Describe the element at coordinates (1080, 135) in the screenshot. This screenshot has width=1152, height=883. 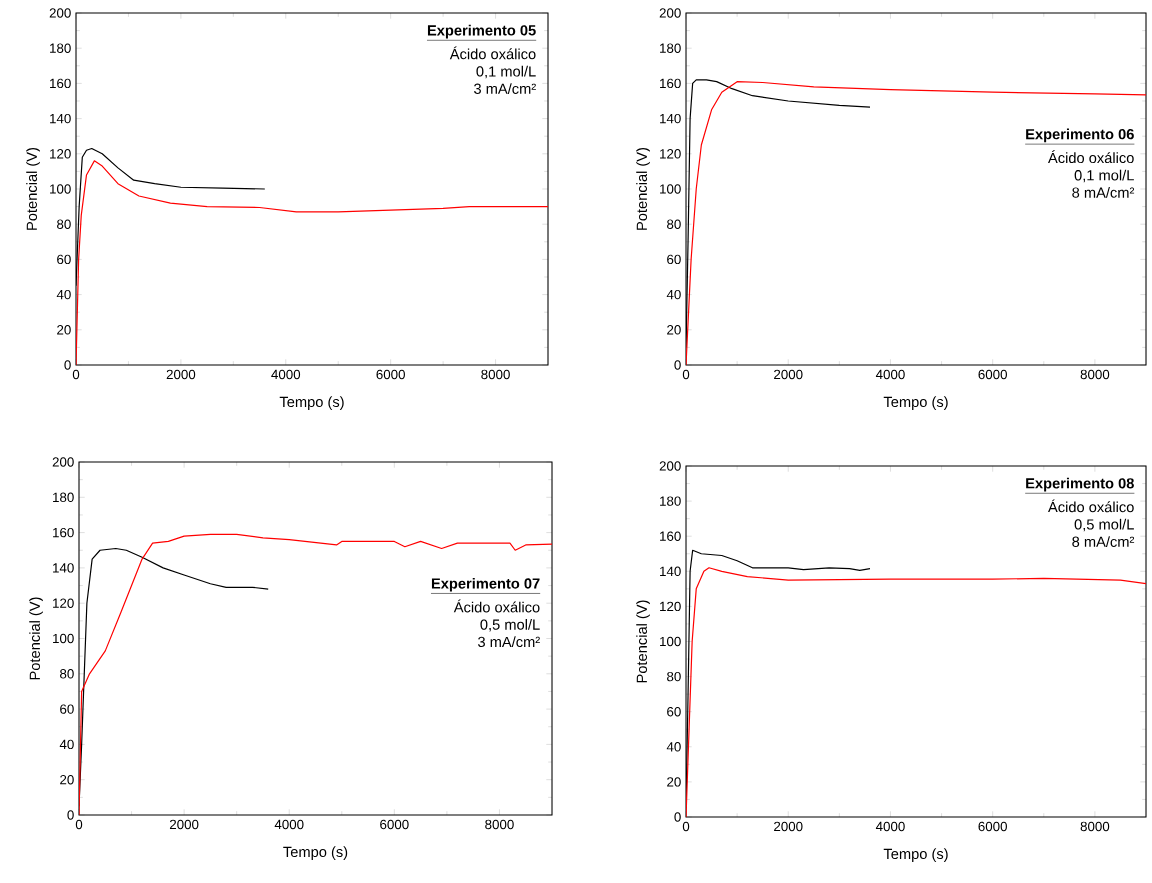
I see `text: Experimento 06` at that location.